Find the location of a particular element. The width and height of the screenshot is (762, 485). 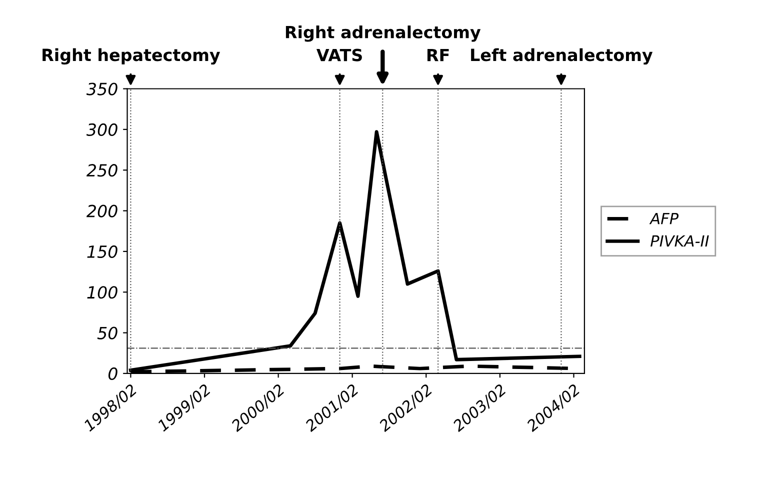

y-tick-label: 50 is located at coordinates (107, 333).